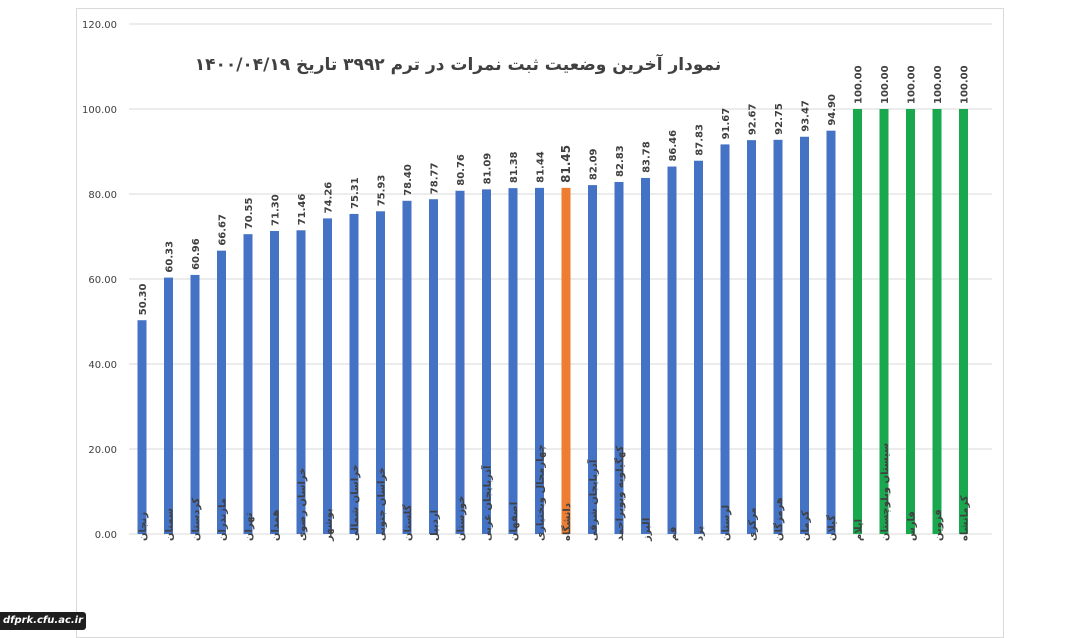  I want to click on watermark-badge: dfprk.cfu.ac.ir, so click(43, 621).